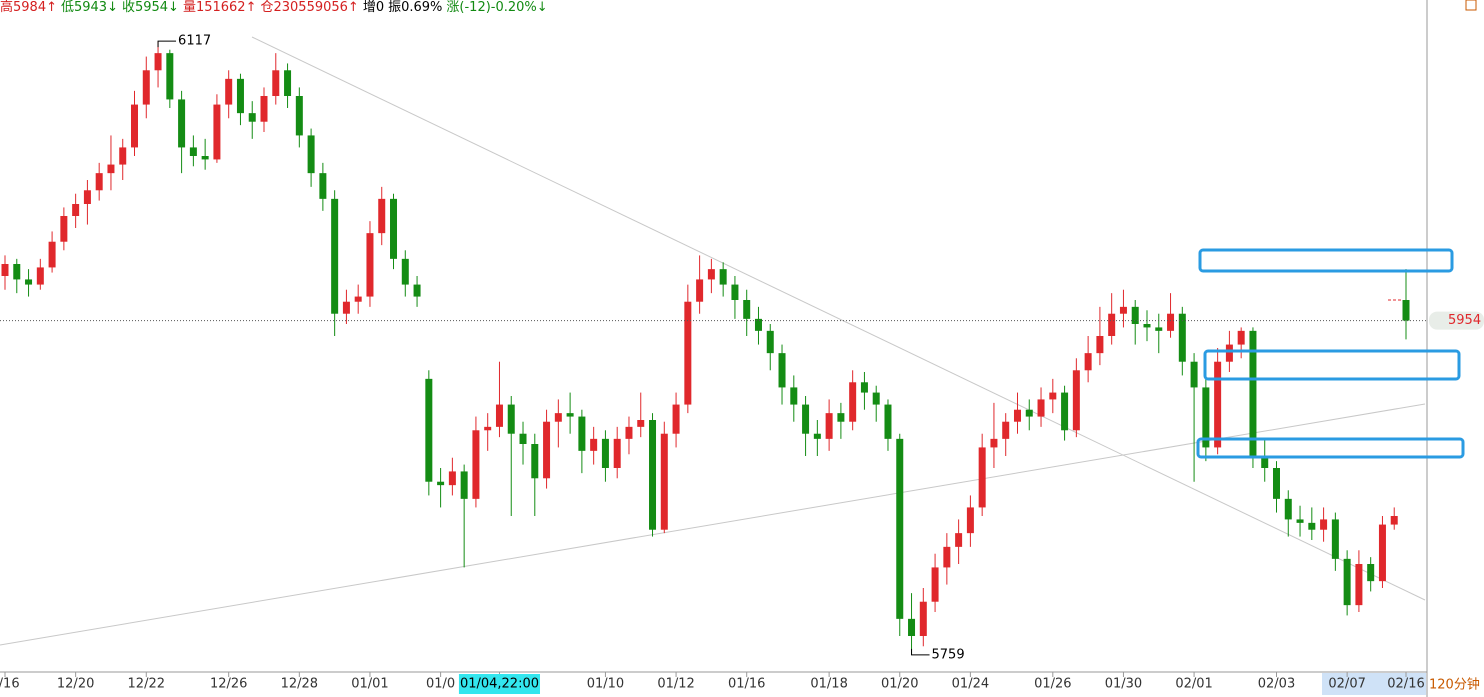 The height and width of the screenshot is (697, 1484). I want to click on x-tick-label: 01/0, so click(440, 684).